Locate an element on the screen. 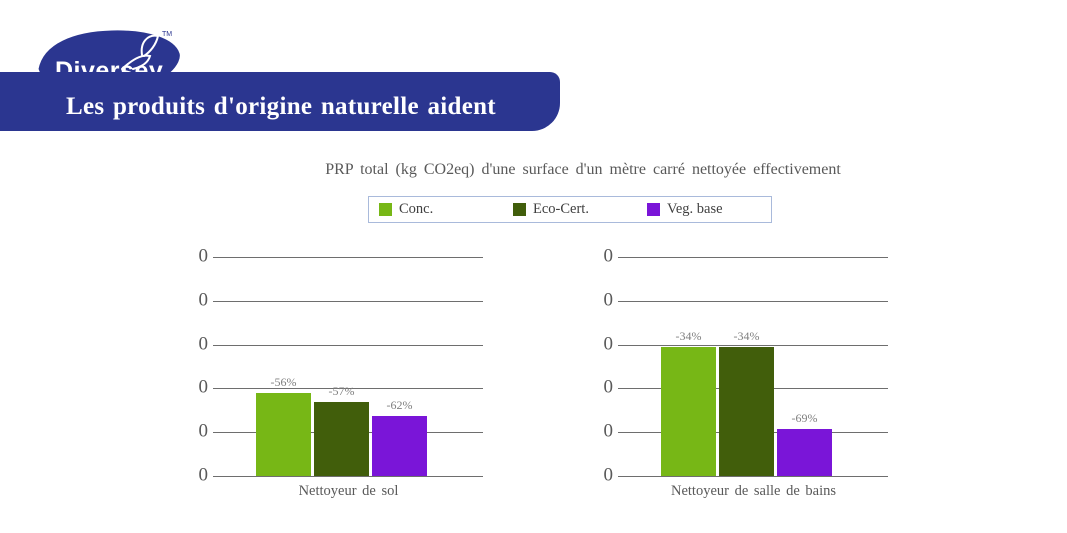 The width and height of the screenshot is (1067, 533). legend-item: Veg. base is located at coordinates (704, 209).